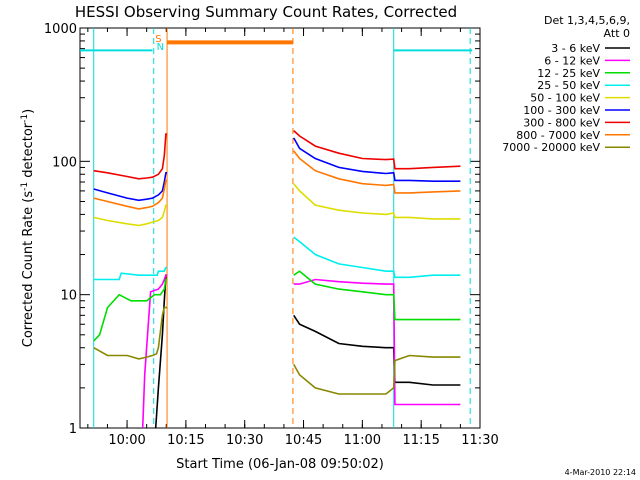 This screenshot has height=480, width=640. What do you see at coordinates (28, 228) in the screenshot?
I see `y-axis-label: Corrected Count Rate (s-1 detector-1)` at bounding box center [28, 228].